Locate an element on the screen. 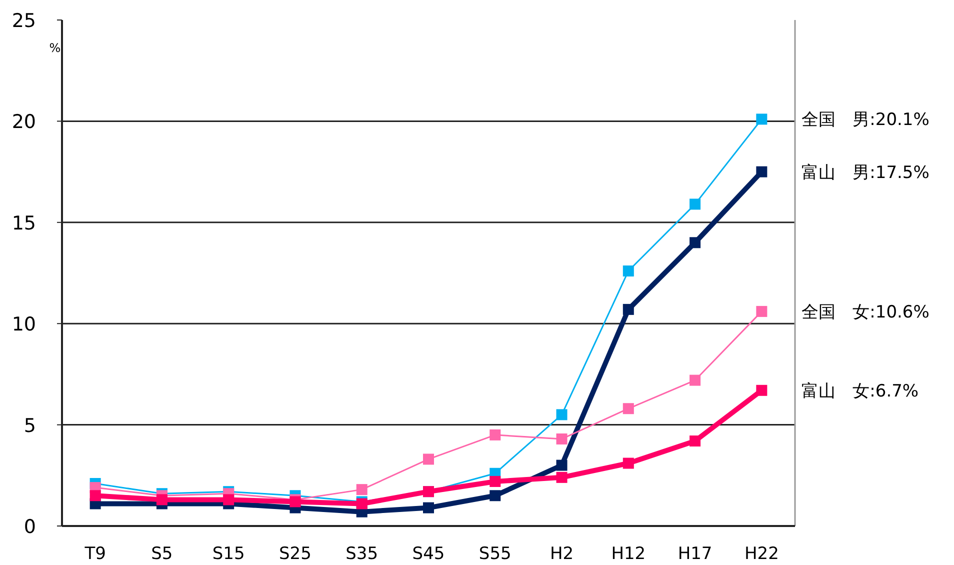  y-tick-label: 25 is located at coordinates (24, 21).